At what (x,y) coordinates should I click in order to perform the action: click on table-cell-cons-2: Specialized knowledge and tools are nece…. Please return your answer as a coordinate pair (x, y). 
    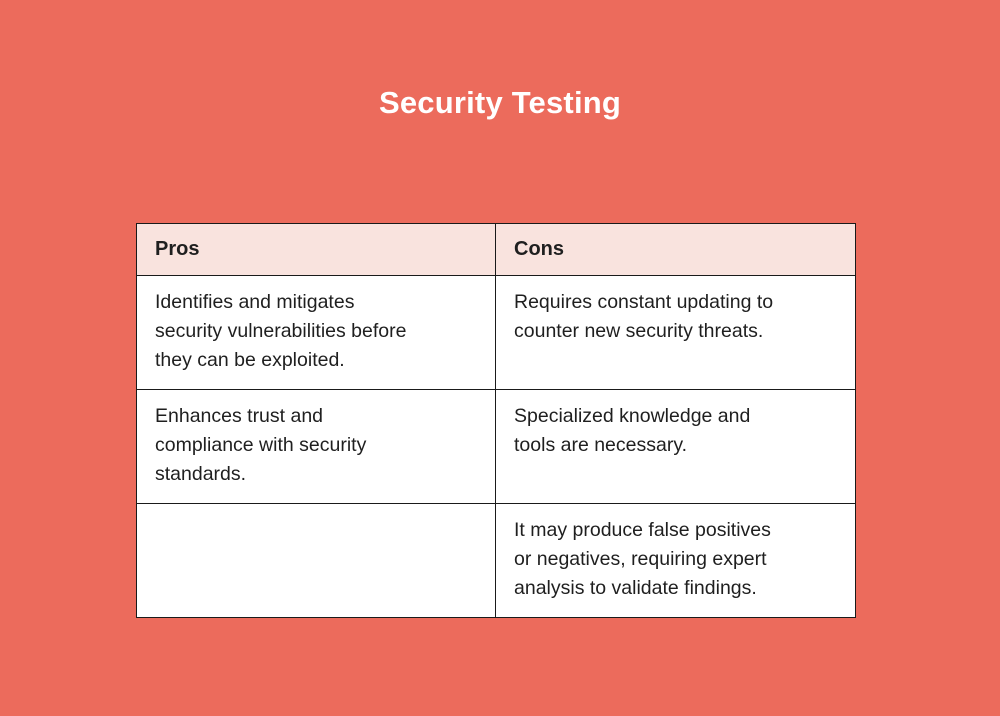
    Looking at the image, I should click on (675, 446).